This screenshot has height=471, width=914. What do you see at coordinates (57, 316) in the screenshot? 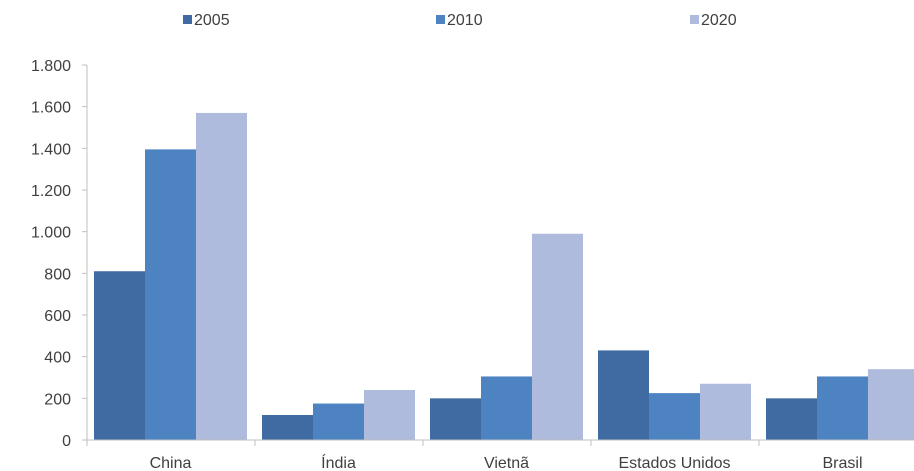
I see `y-tick-label: 600` at bounding box center [57, 316].